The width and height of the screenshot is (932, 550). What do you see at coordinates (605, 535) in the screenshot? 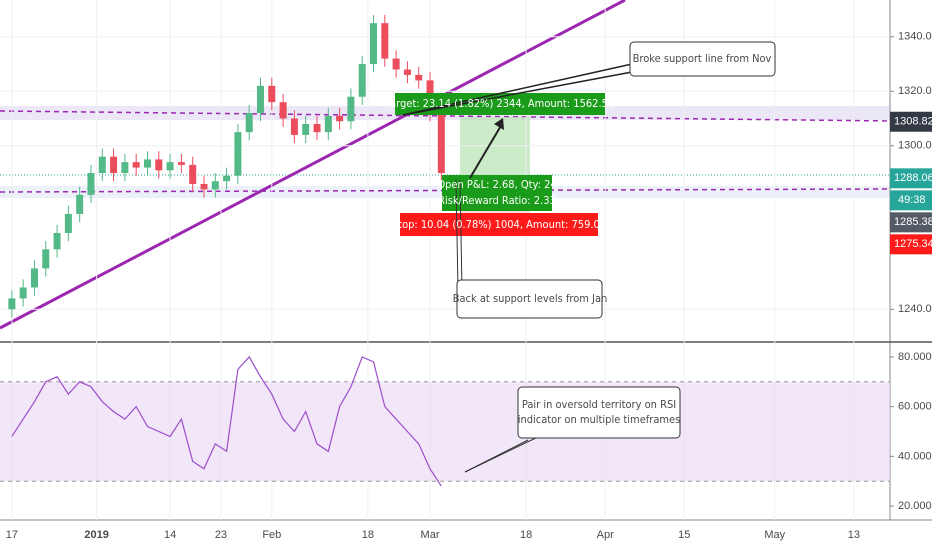
I see `x-tick-label: Apr` at bounding box center [605, 535].